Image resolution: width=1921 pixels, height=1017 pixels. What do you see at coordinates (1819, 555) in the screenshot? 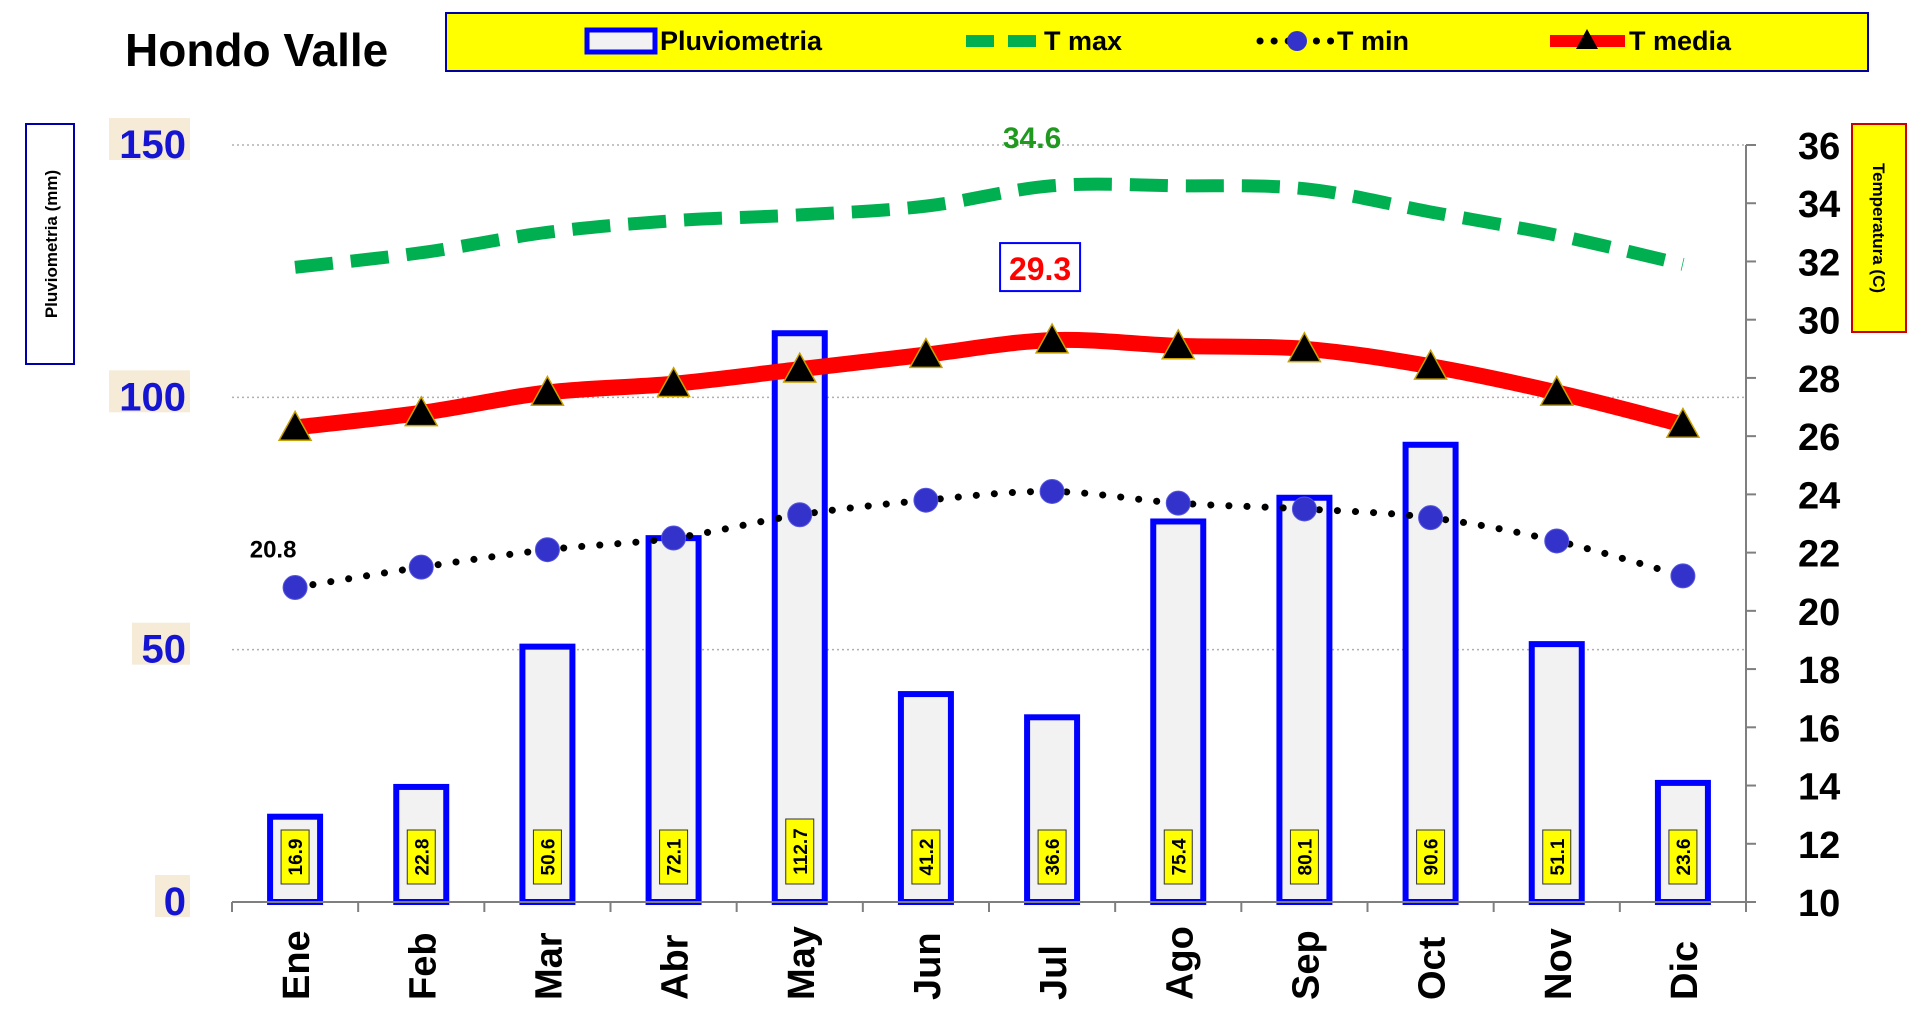
I see `right-tick-label: 22` at bounding box center [1819, 555].